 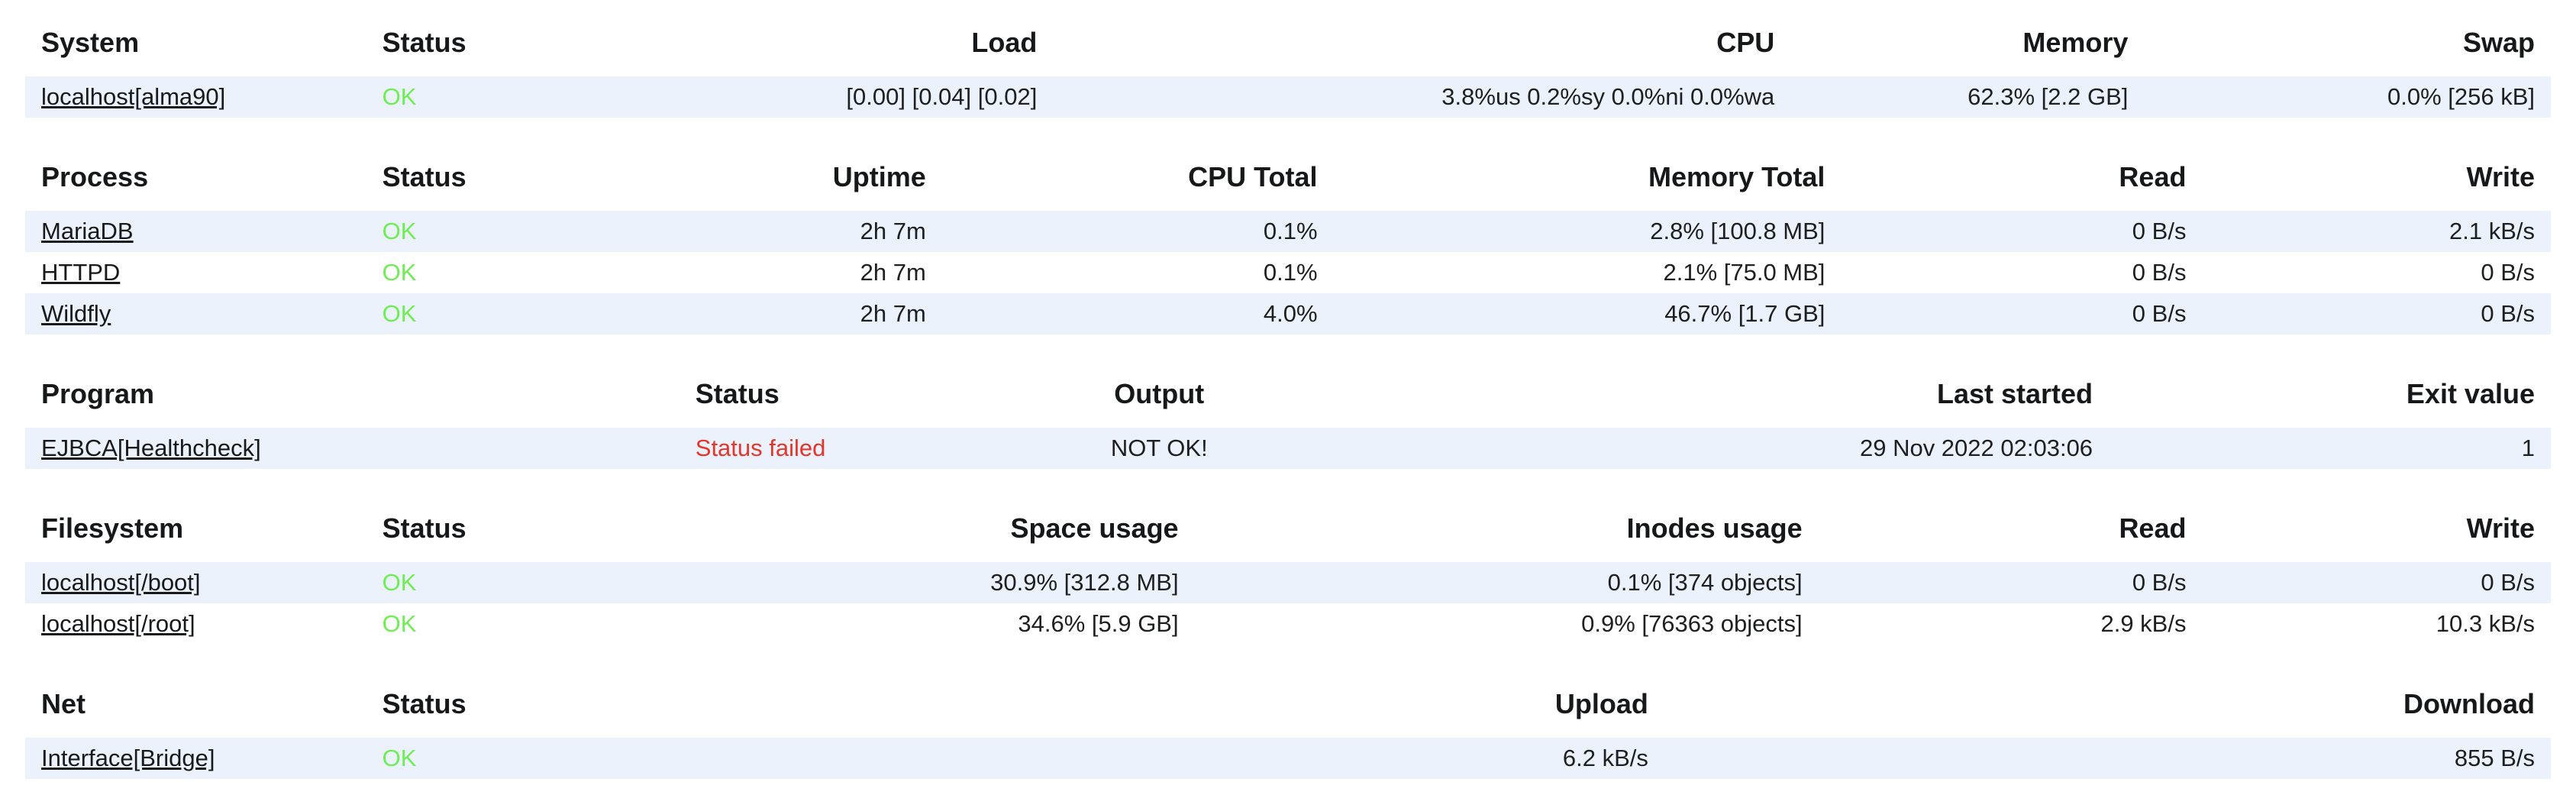 What do you see at coordinates (2461, 96) in the screenshot?
I see `swap-cell: 0.0% [256 kB]` at bounding box center [2461, 96].